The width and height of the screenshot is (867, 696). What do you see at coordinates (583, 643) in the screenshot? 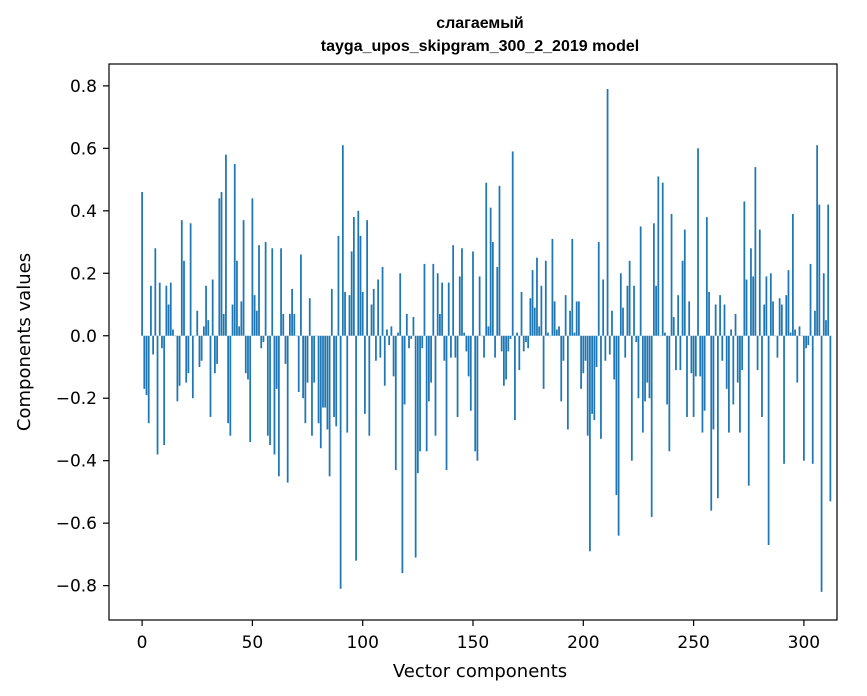
I see `x-tick-label: 200` at bounding box center [583, 643].